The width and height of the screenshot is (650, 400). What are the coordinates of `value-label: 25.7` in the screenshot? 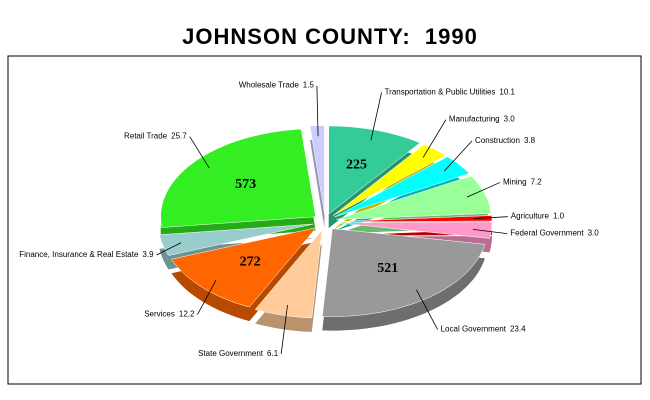 It's located at (179, 136).